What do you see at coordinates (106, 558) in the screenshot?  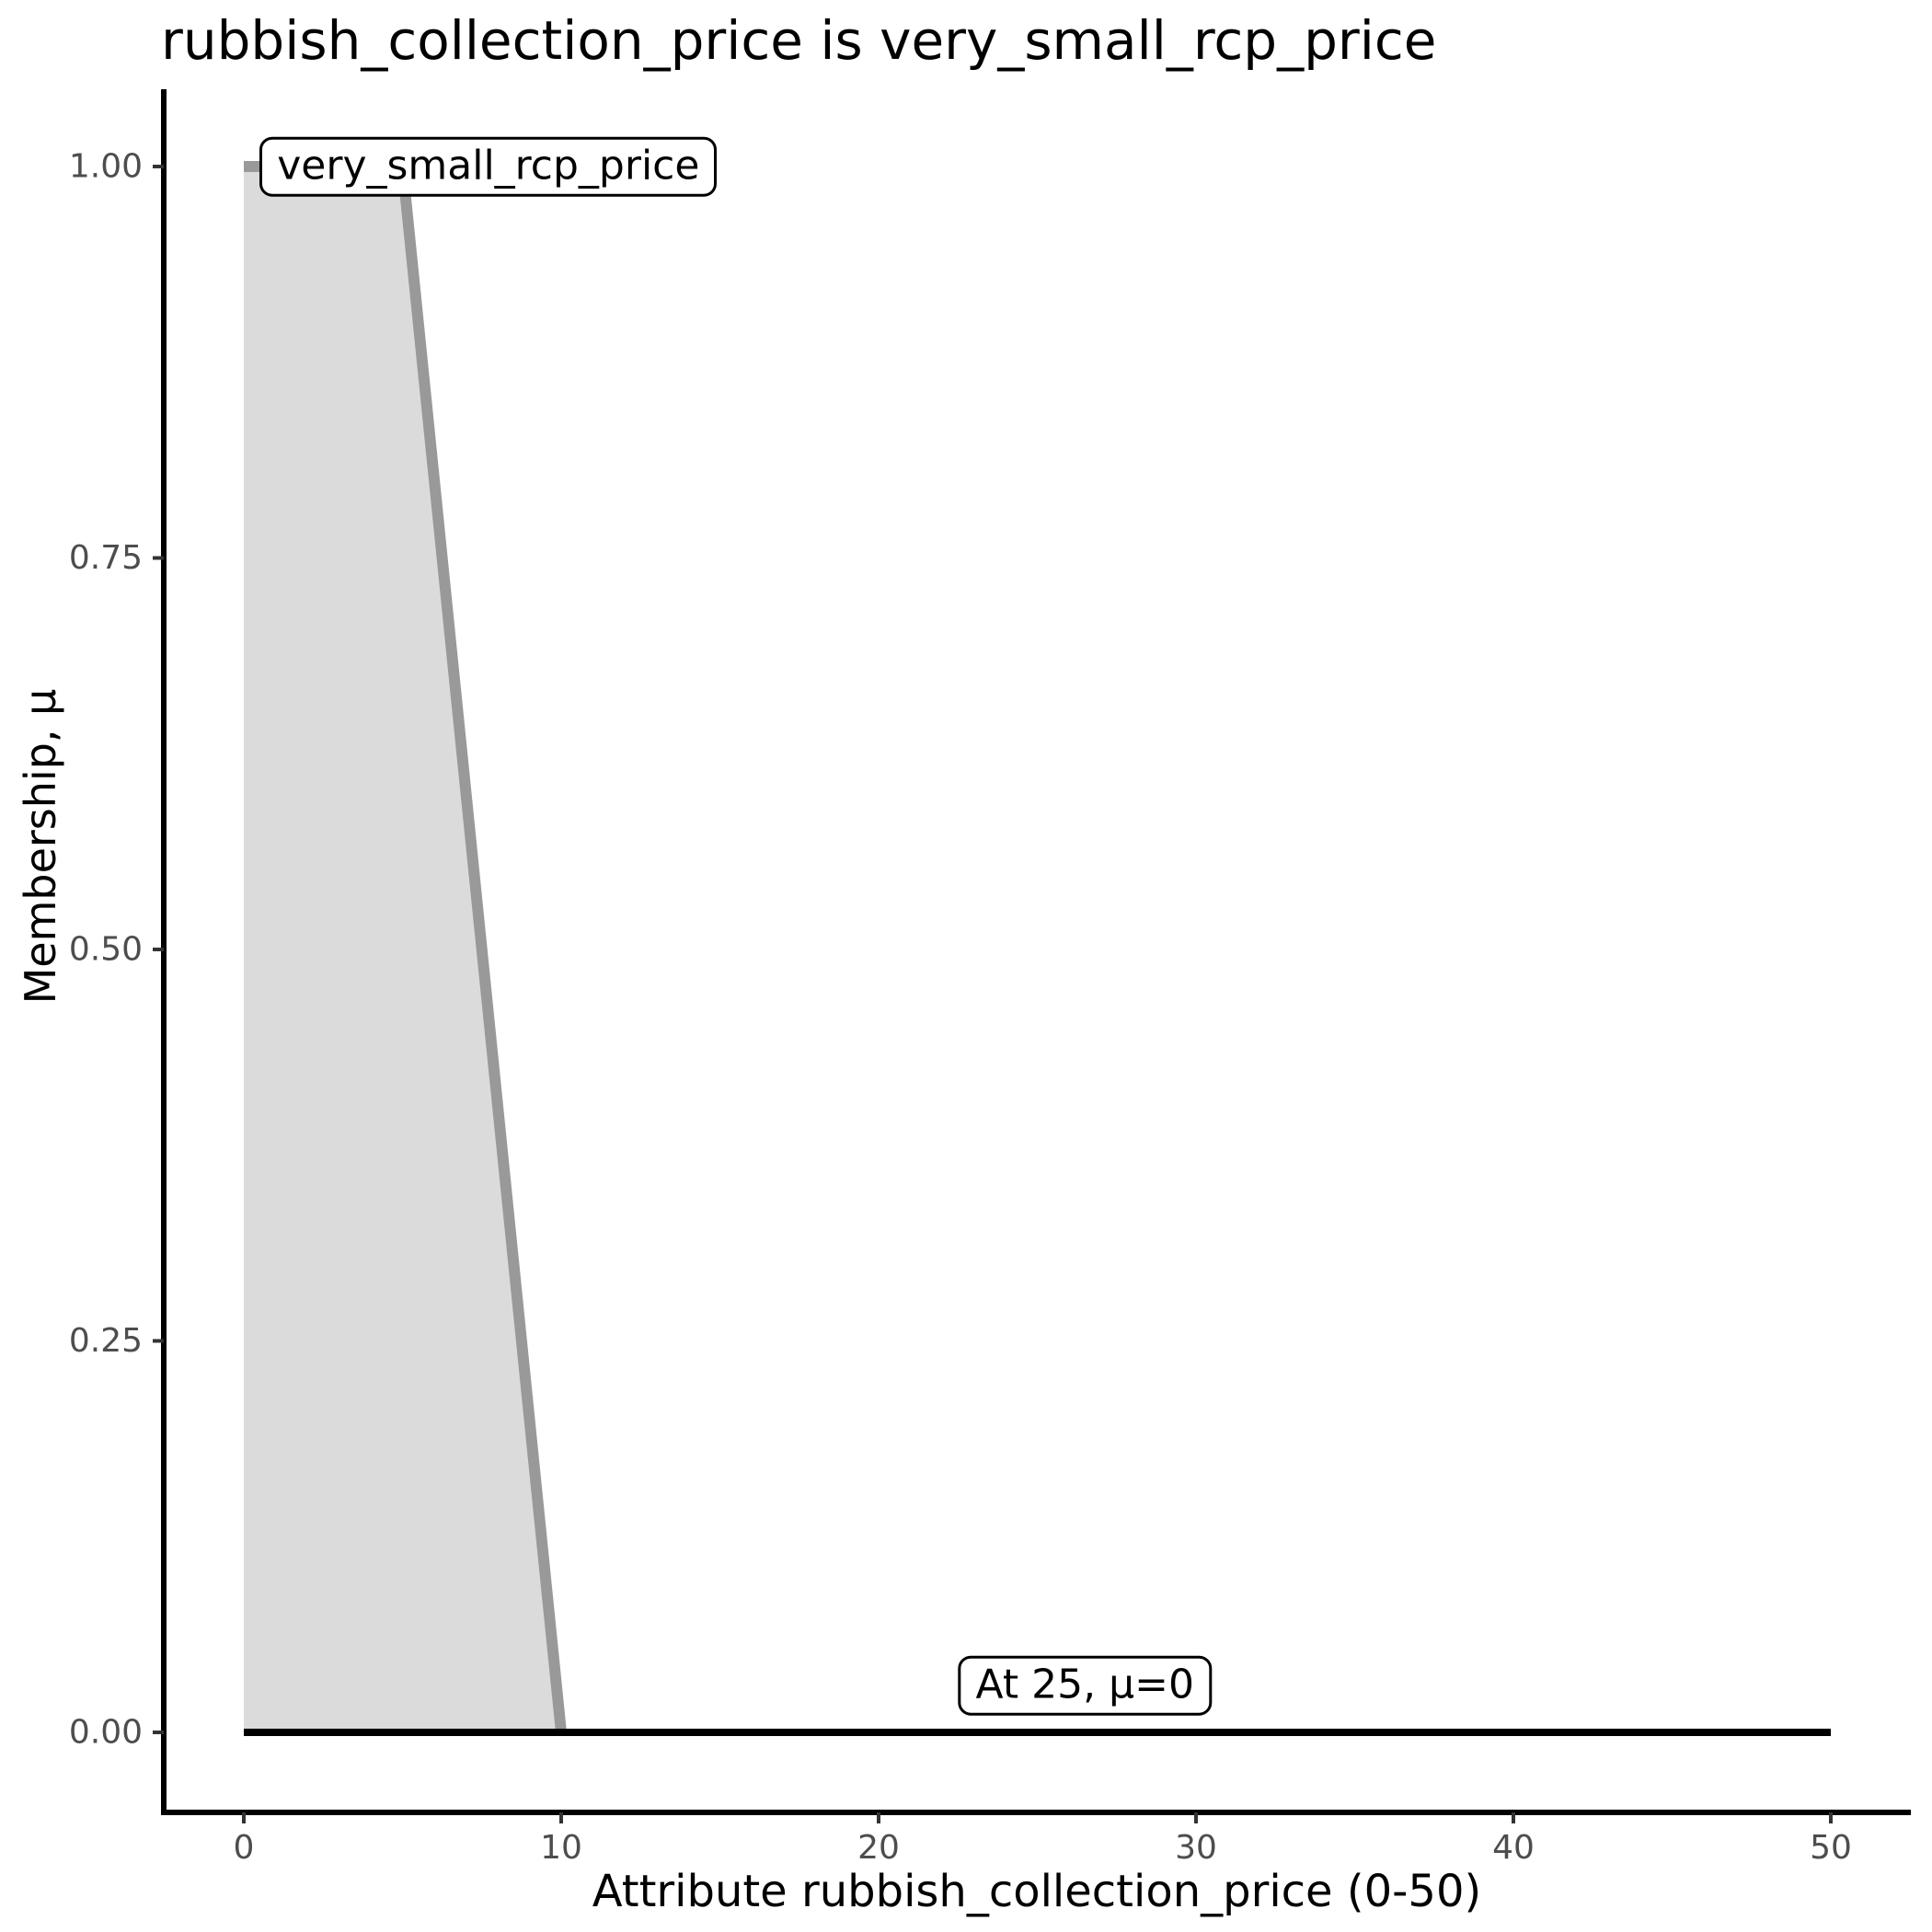 I see `y-tick-label: 0.75` at bounding box center [106, 558].